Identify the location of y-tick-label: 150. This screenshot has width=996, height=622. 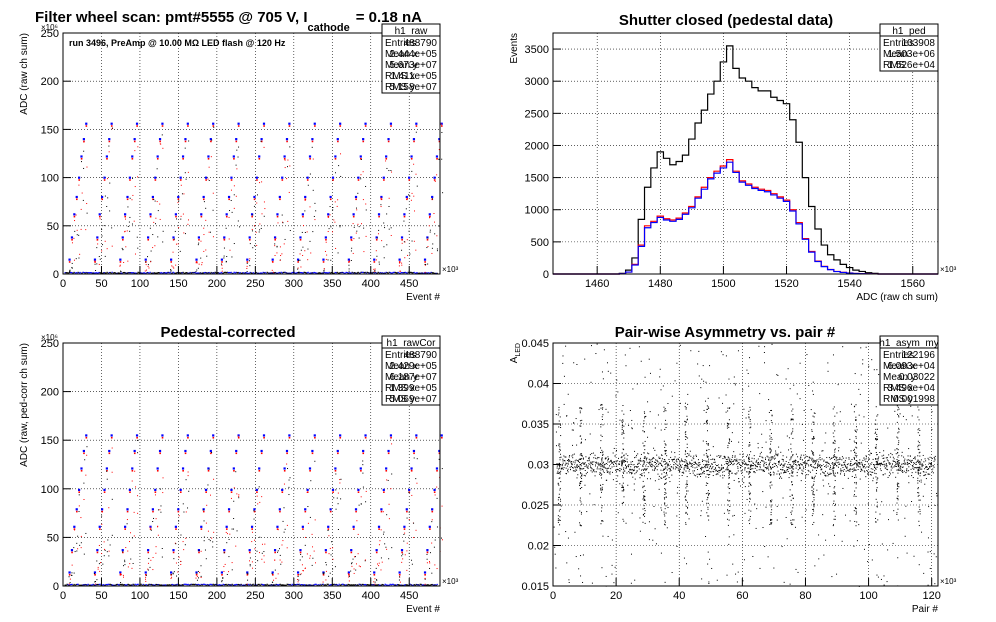
(50, 130).